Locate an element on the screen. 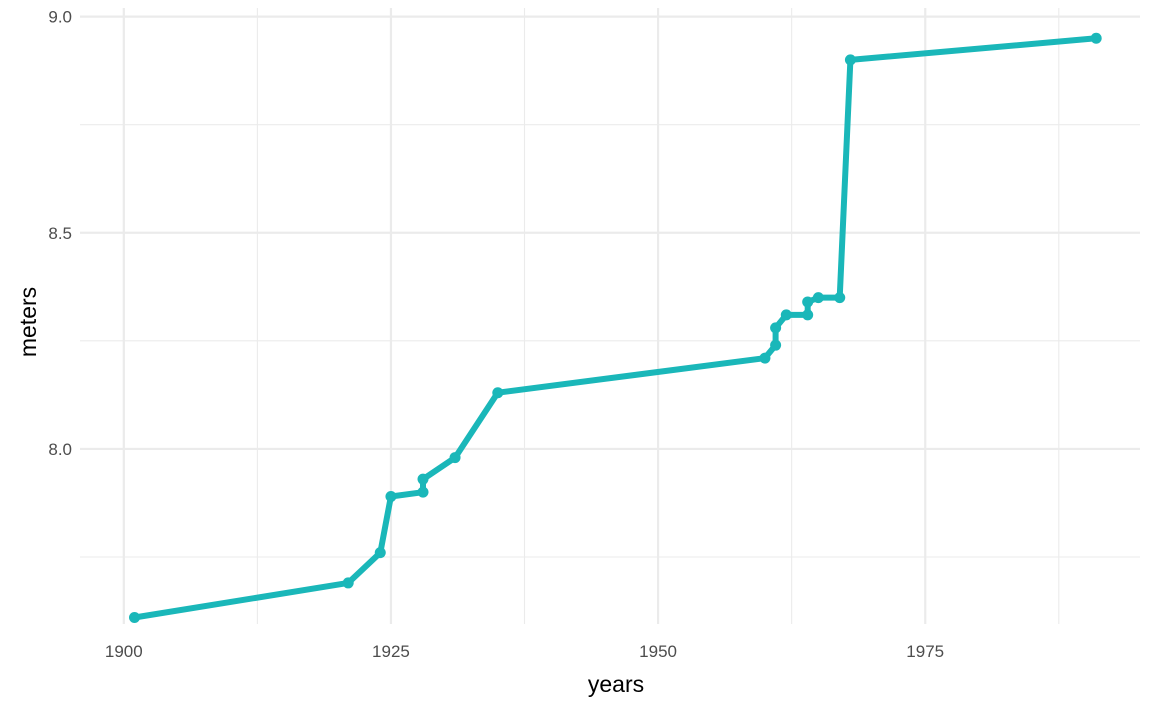 The width and height of the screenshot is (1152, 711). x-tick-label: 1925 is located at coordinates (391, 651).